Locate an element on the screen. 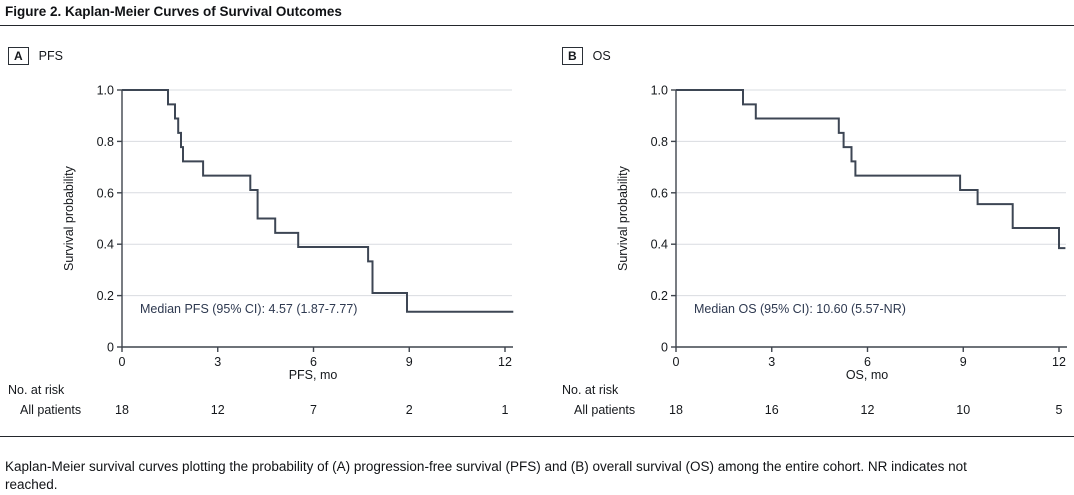  risk-value: 16 is located at coordinates (771, 410).